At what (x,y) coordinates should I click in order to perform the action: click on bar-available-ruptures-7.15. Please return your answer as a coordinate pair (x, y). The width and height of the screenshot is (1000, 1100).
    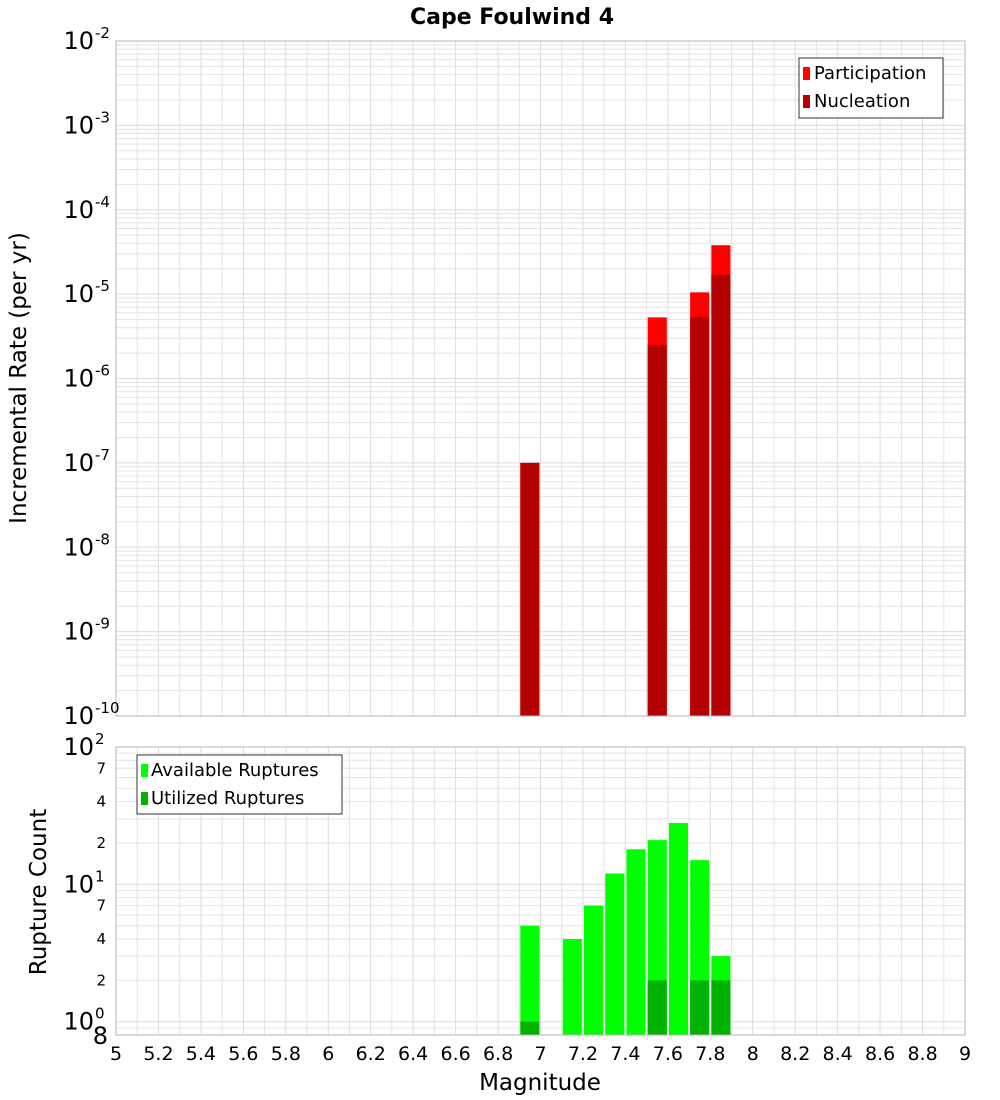
    Looking at the image, I should click on (572, 987).